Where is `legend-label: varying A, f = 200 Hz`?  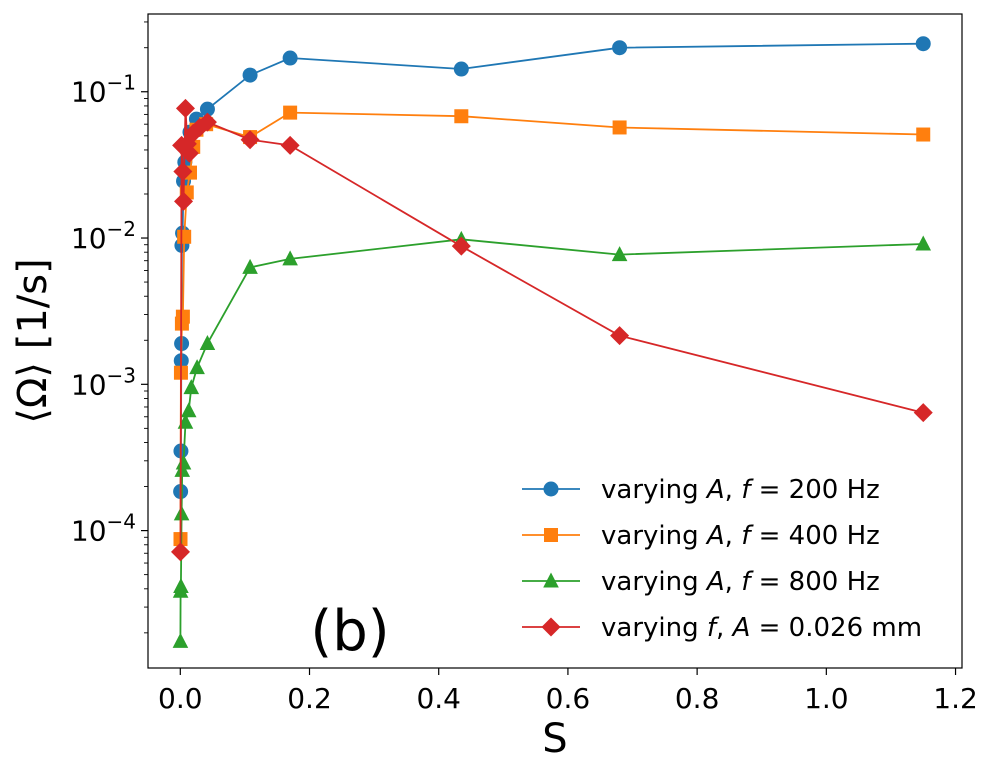 legend-label: varying A, f = 200 Hz is located at coordinates (740, 490).